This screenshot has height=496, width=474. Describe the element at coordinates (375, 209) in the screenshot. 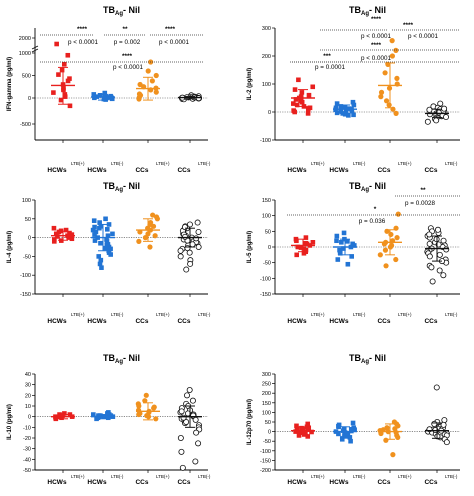

I see `significance-stars: *` at that location.